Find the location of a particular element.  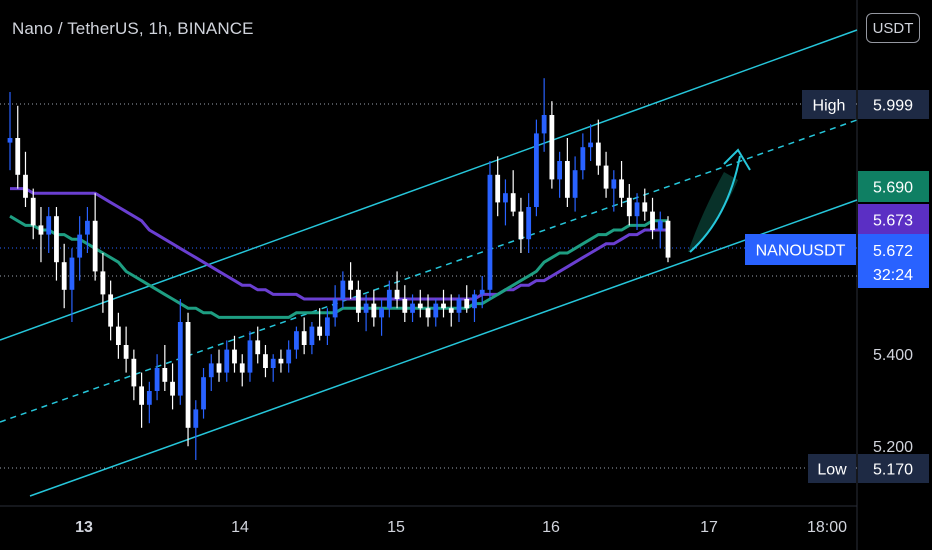

svg-text: 5.999 is located at coordinates (893, 106).